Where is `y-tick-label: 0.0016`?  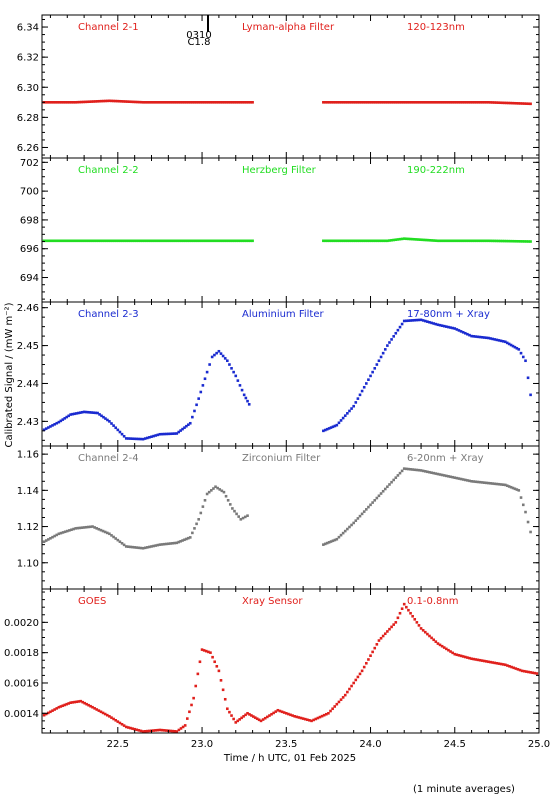 y-tick-label: 0.0016 is located at coordinates (21, 683).